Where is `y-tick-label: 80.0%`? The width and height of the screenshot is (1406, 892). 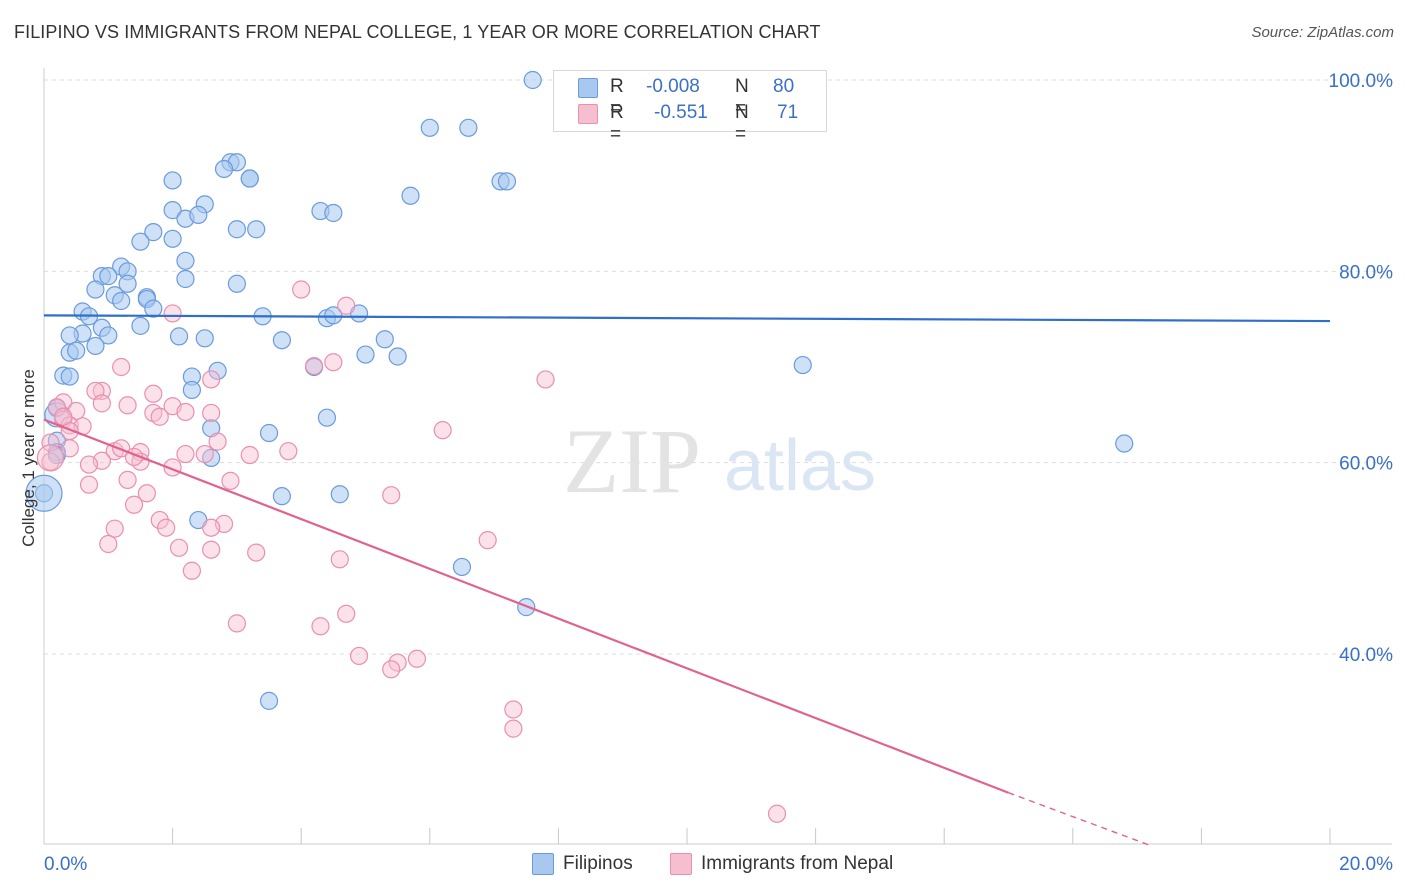
y-tick-label: 80.0% is located at coordinates (1366, 272).